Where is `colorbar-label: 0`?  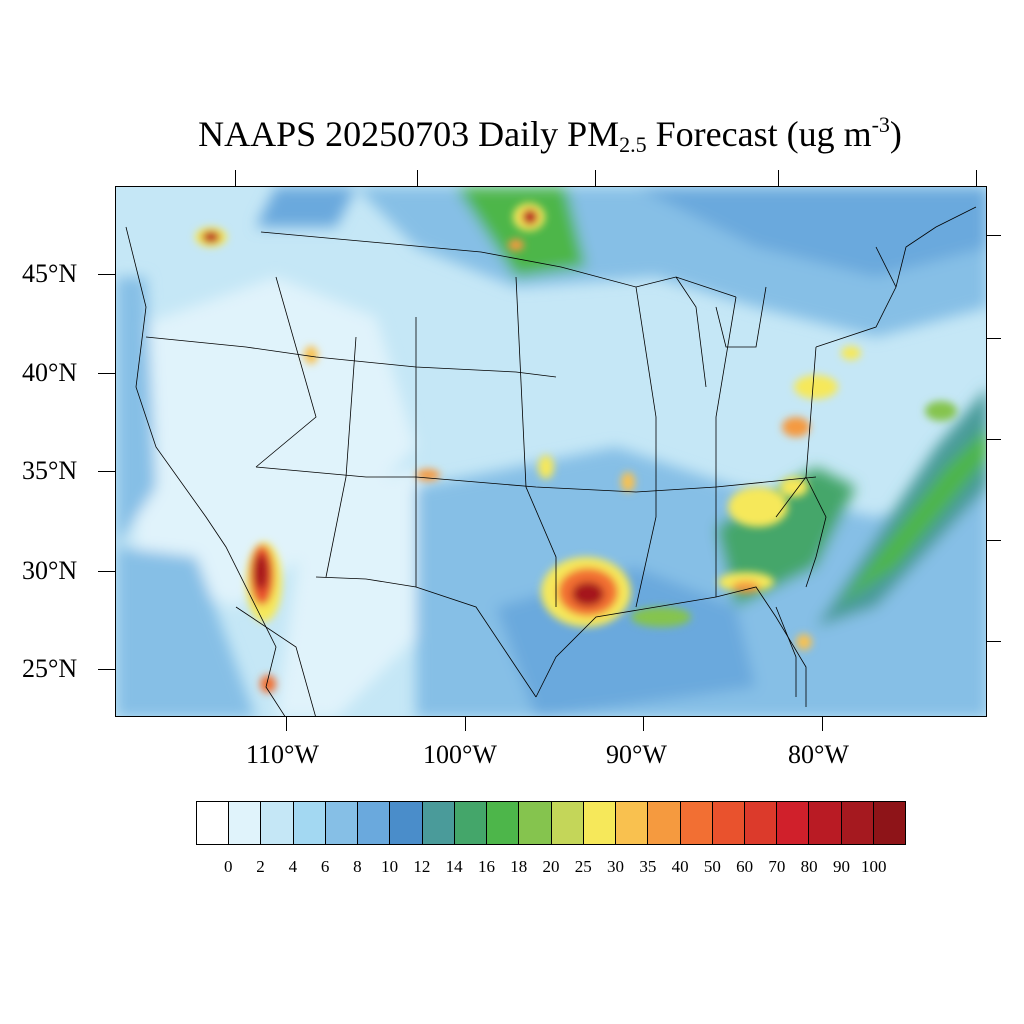
colorbar-label: 0 is located at coordinates (228, 866).